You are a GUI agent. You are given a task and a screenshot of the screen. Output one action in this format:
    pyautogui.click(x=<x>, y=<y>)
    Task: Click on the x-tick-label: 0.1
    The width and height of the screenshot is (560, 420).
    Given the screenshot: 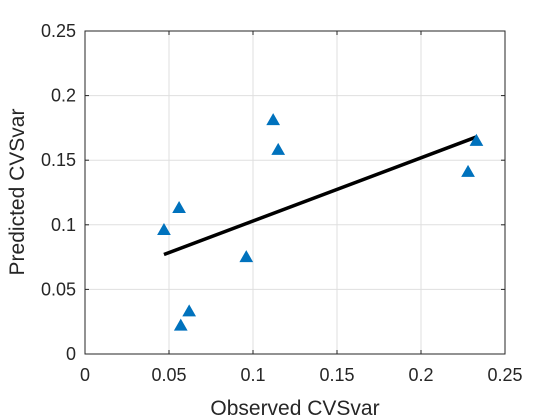 What is the action you would take?
    pyautogui.click(x=252, y=375)
    